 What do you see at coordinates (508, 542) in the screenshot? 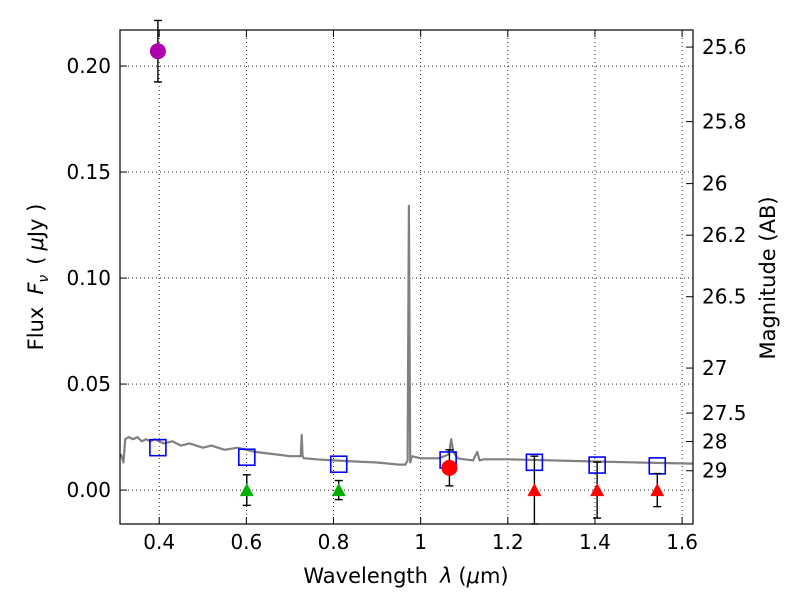
I see `x-tick-label: 1.2` at bounding box center [508, 542].